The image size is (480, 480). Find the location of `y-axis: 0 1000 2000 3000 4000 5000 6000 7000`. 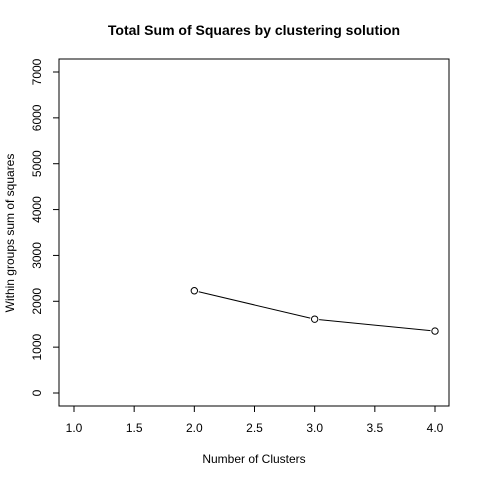

y-axis: 0 1000 2000 3000 4000 5000 6000 7000 is located at coordinates (45, 227).